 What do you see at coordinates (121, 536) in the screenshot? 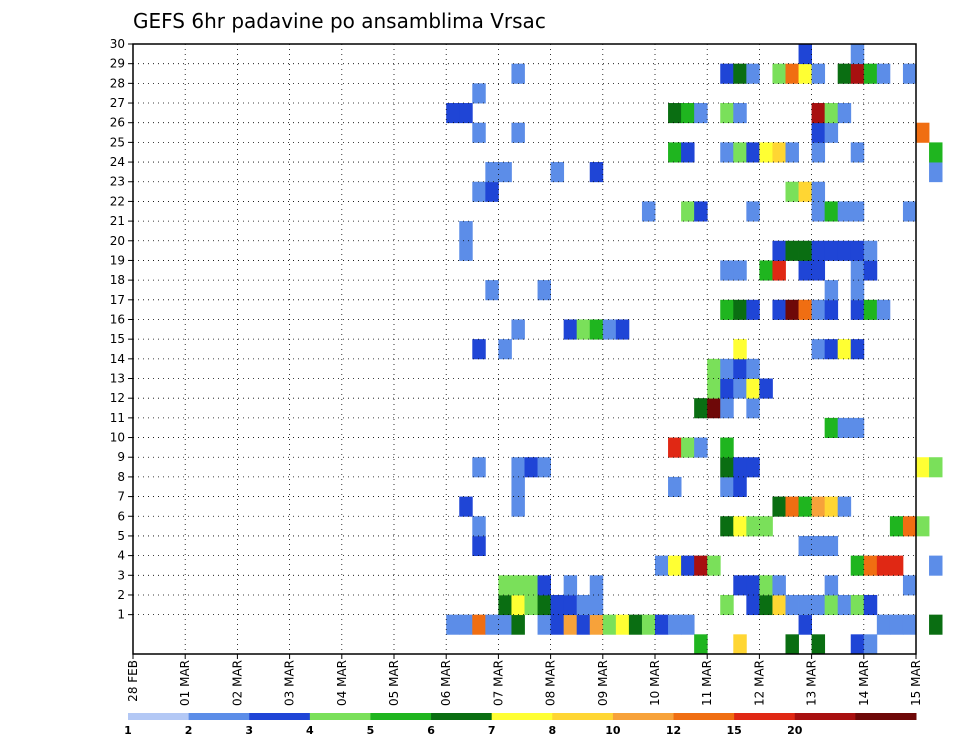
I see `y-tick-label: 5` at bounding box center [121, 536].